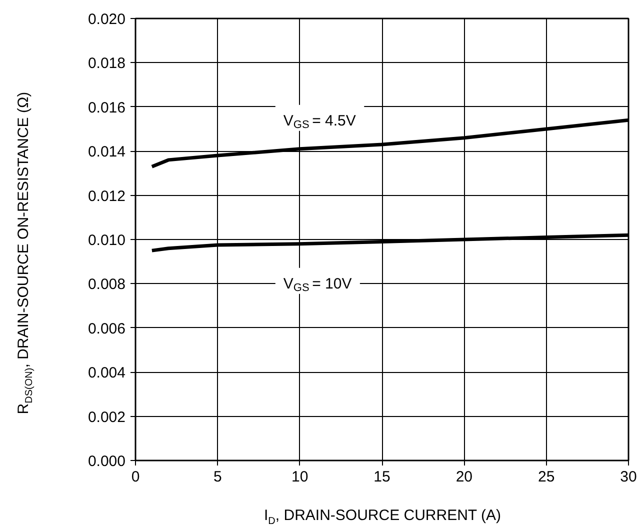 The image size is (644, 527). What do you see at coordinates (464, 477) in the screenshot?
I see `x-tick-label: 20` at bounding box center [464, 477].